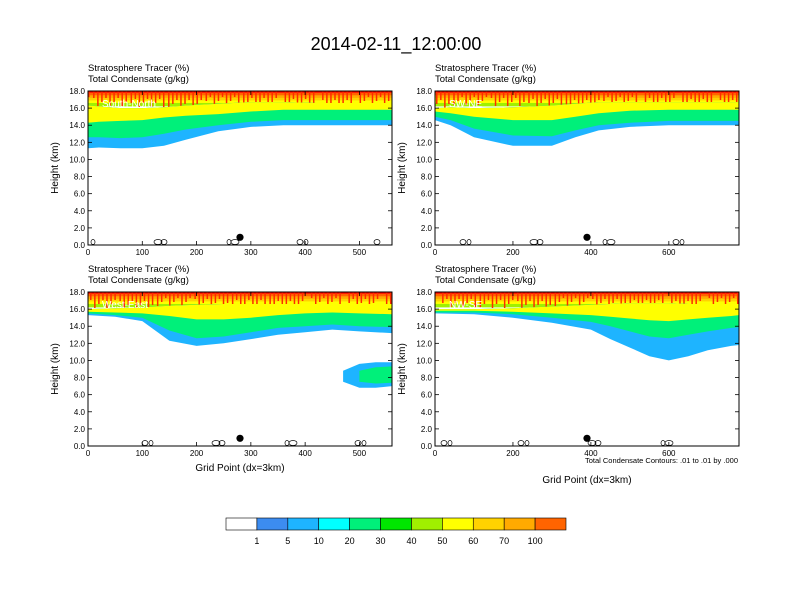  Describe the element at coordinates (240, 369) in the screenshot. I see `plot-area` at that location.